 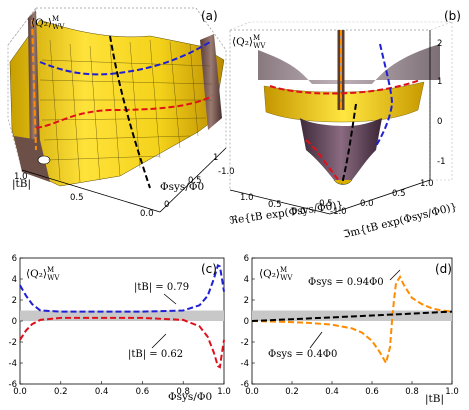 What do you see at coordinates (14, 322) in the screenshot?
I see `panel-c-ytick-3: 0` at bounding box center [14, 322].